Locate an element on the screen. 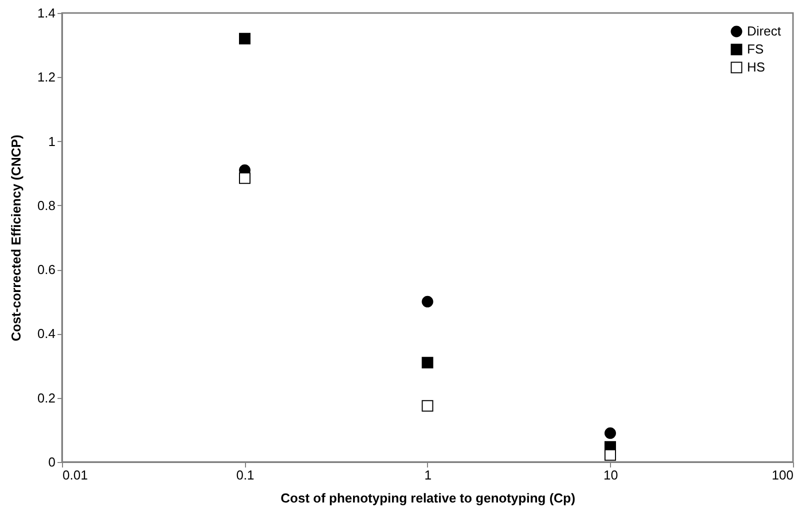 The image size is (808, 521). x-tick-label: 0.1 is located at coordinates (245, 475).